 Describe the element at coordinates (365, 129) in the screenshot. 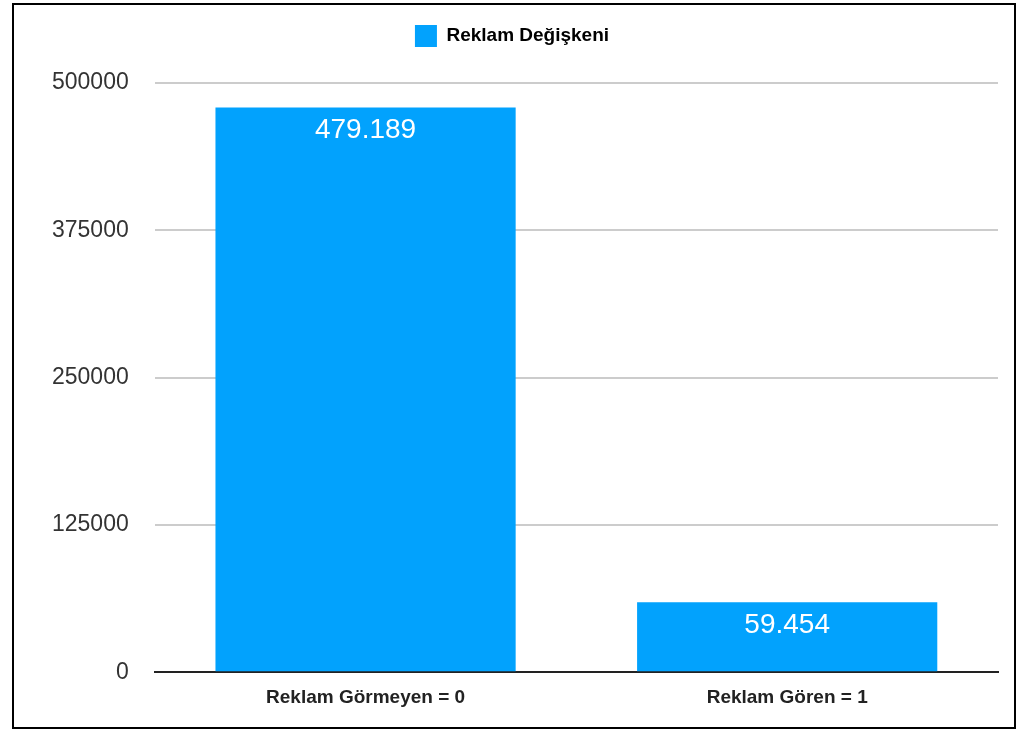

I see `data-label: 479.189` at that location.